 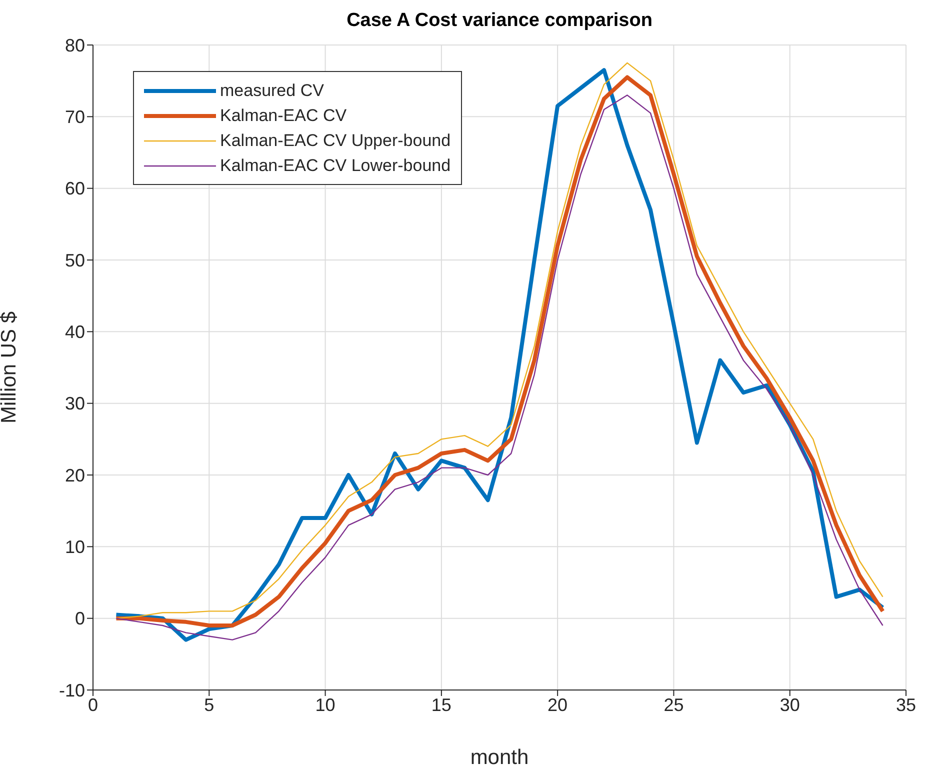 I want to click on x-tick-label: 30, so click(x=790, y=704).